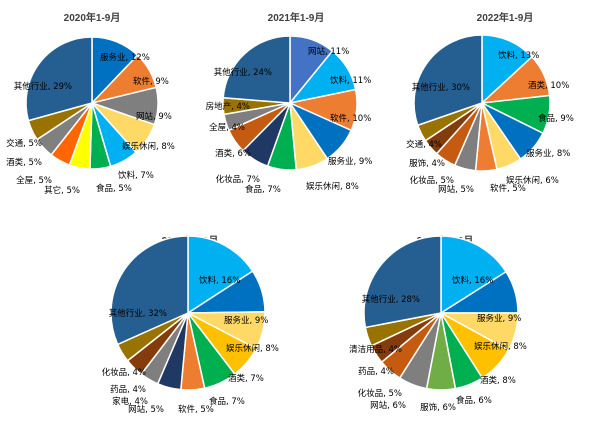 The width and height of the screenshot is (591, 432). What do you see at coordinates (375, 349) in the screenshot?
I see `slice-label: 清洁用品, 4%` at bounding box center [375, 349].